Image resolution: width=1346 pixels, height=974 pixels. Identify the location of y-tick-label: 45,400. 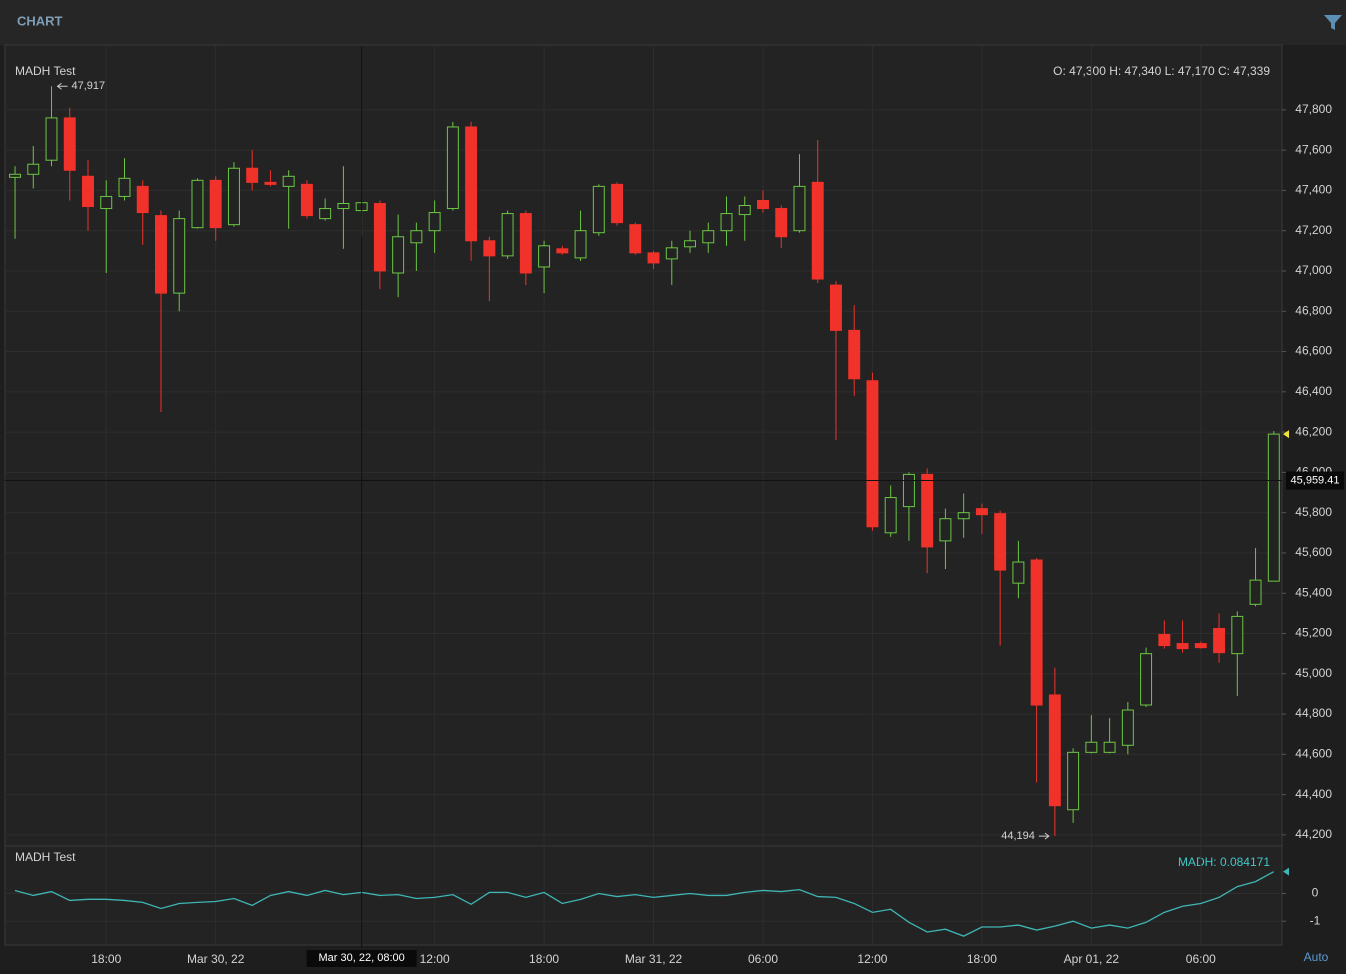
(1313, 592).